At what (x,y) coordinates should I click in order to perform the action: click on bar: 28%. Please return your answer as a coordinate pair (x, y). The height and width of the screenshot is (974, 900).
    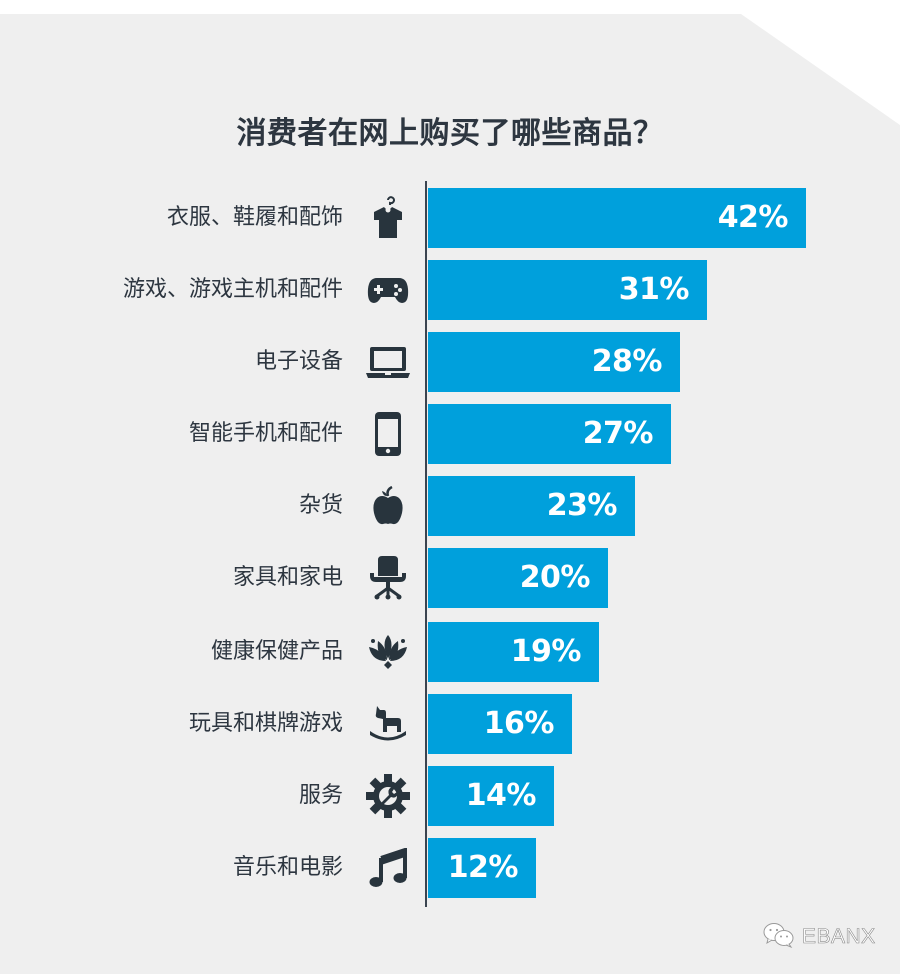
    Looking at the image, I should click on (554, 362).